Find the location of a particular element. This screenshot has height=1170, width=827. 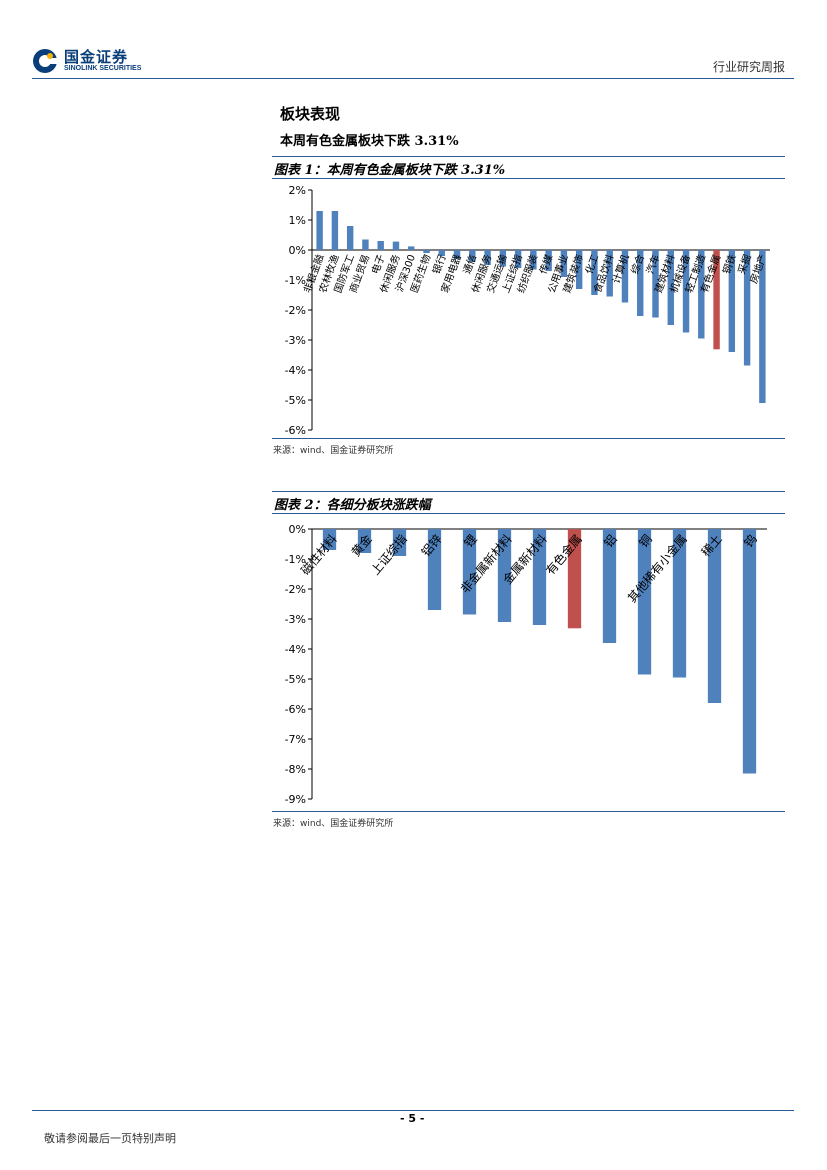

report-type: 行业研究周报 is located at coordinates (748, 67).